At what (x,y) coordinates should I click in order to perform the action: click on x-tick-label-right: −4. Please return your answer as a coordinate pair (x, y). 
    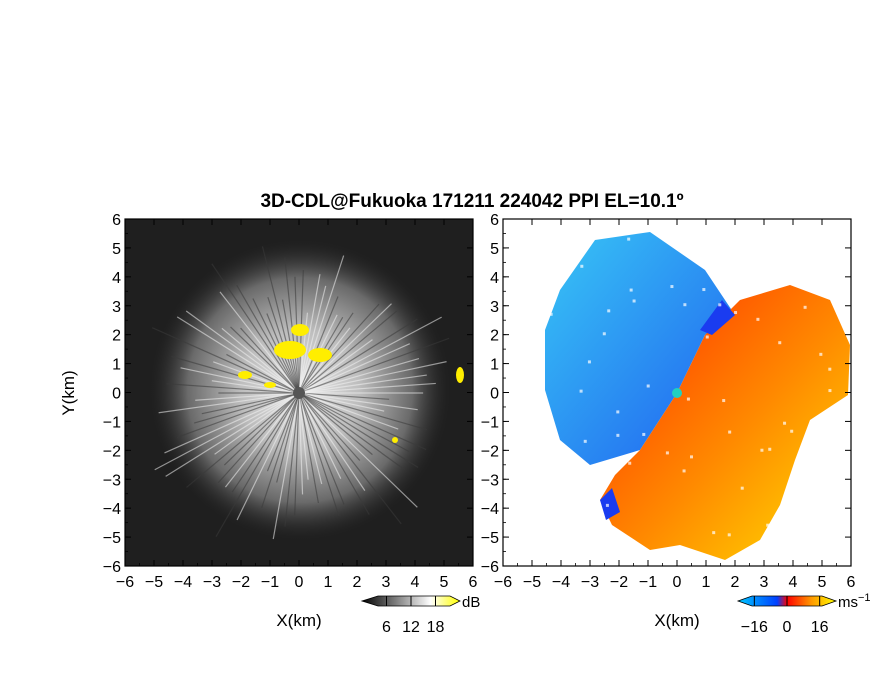
    Looking at the image, I should click on (561, 582).